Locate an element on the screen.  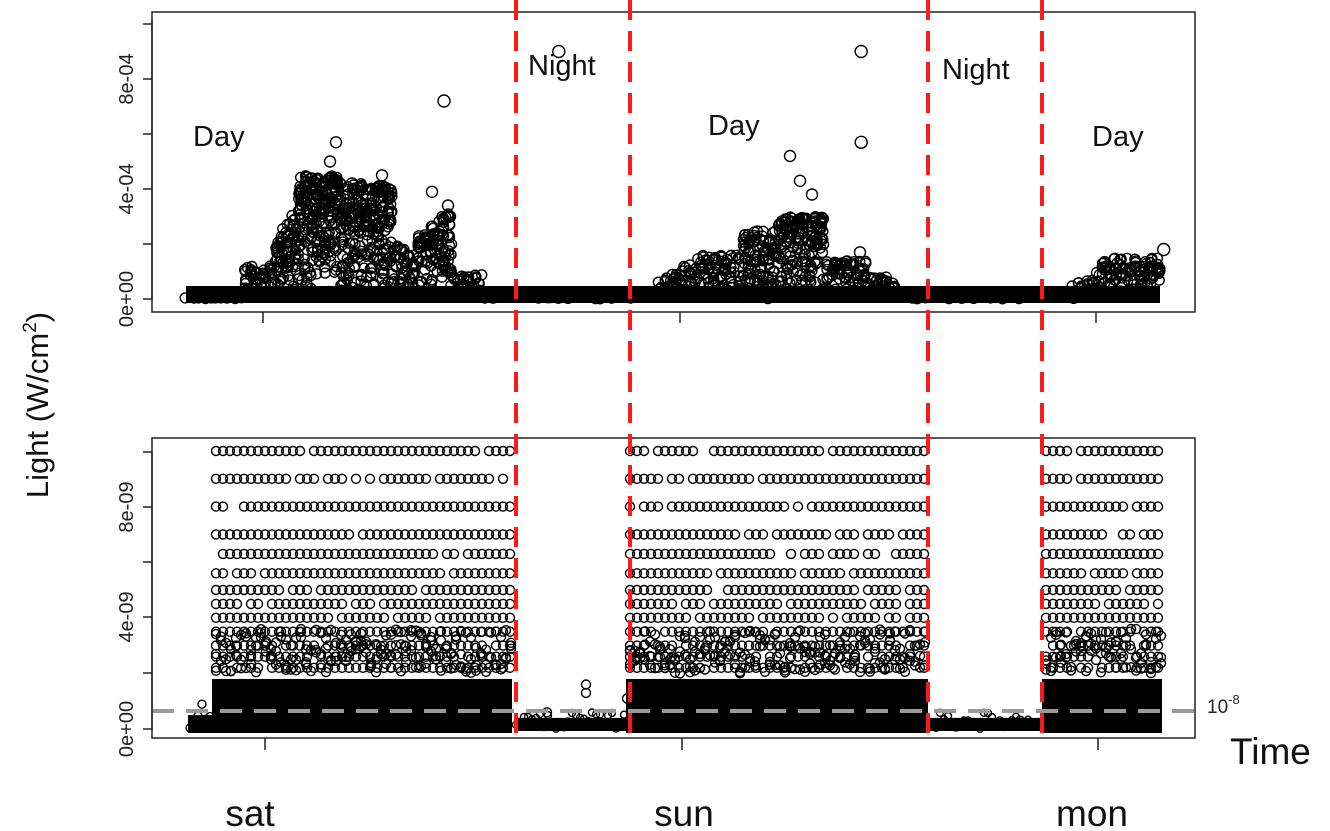
bottom-spike-point is located at coordinates (586, 693).